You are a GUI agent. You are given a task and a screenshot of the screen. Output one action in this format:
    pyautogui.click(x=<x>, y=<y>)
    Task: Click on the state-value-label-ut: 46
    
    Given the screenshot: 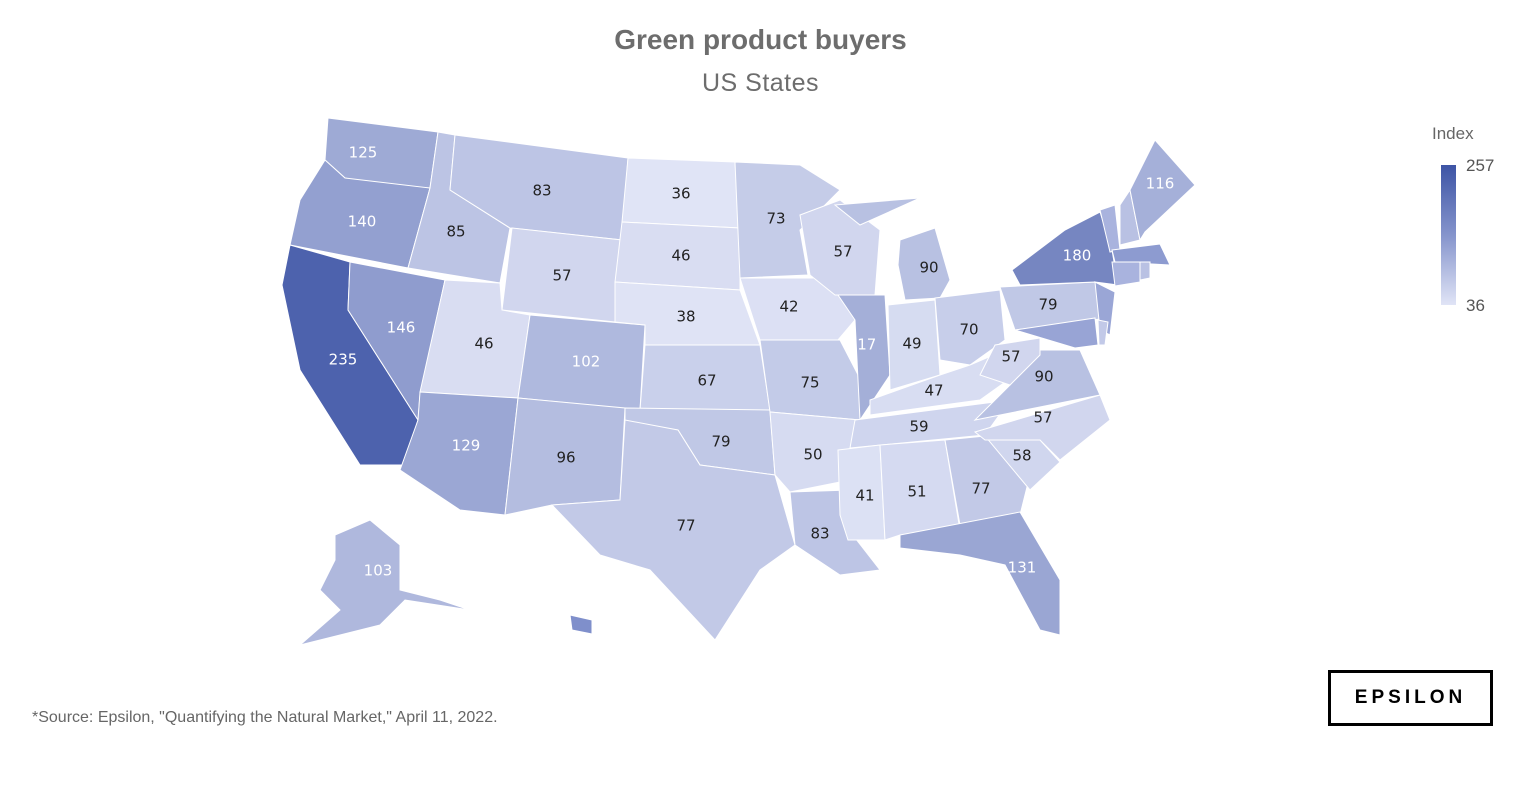 What is the action you would take?
    pyautogui.click(x=483, y=344)
    